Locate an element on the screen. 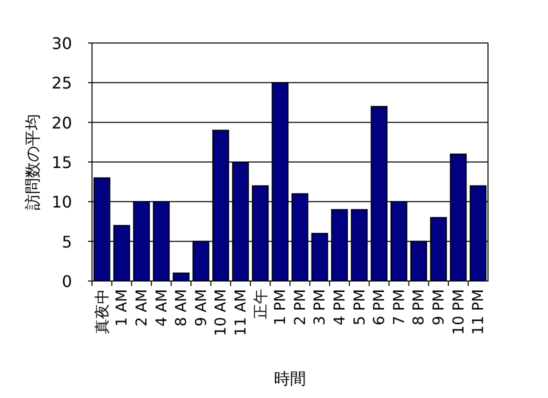 Image resolution: width=548 pixels, height=398 pixels. x-tick-label: 7 PM is located at coordinates (399, 307).